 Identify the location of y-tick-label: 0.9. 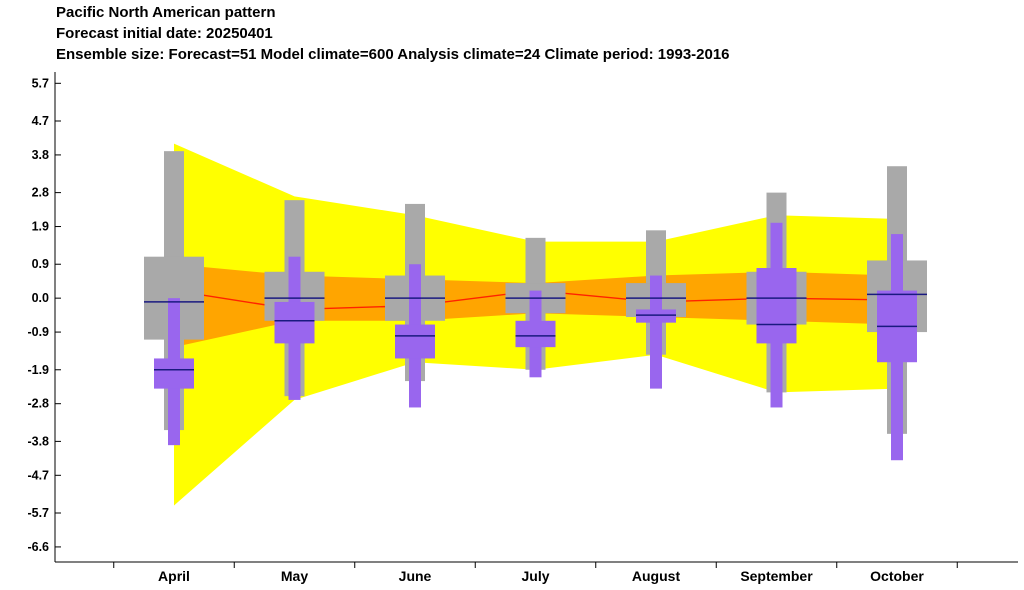
(40, 264).